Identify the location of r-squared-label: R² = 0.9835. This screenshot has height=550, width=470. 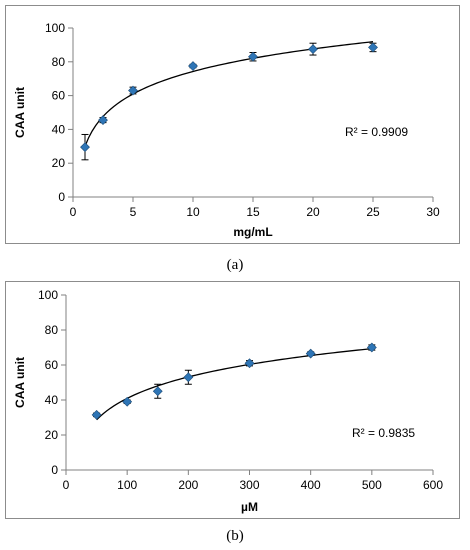
(383, 433).